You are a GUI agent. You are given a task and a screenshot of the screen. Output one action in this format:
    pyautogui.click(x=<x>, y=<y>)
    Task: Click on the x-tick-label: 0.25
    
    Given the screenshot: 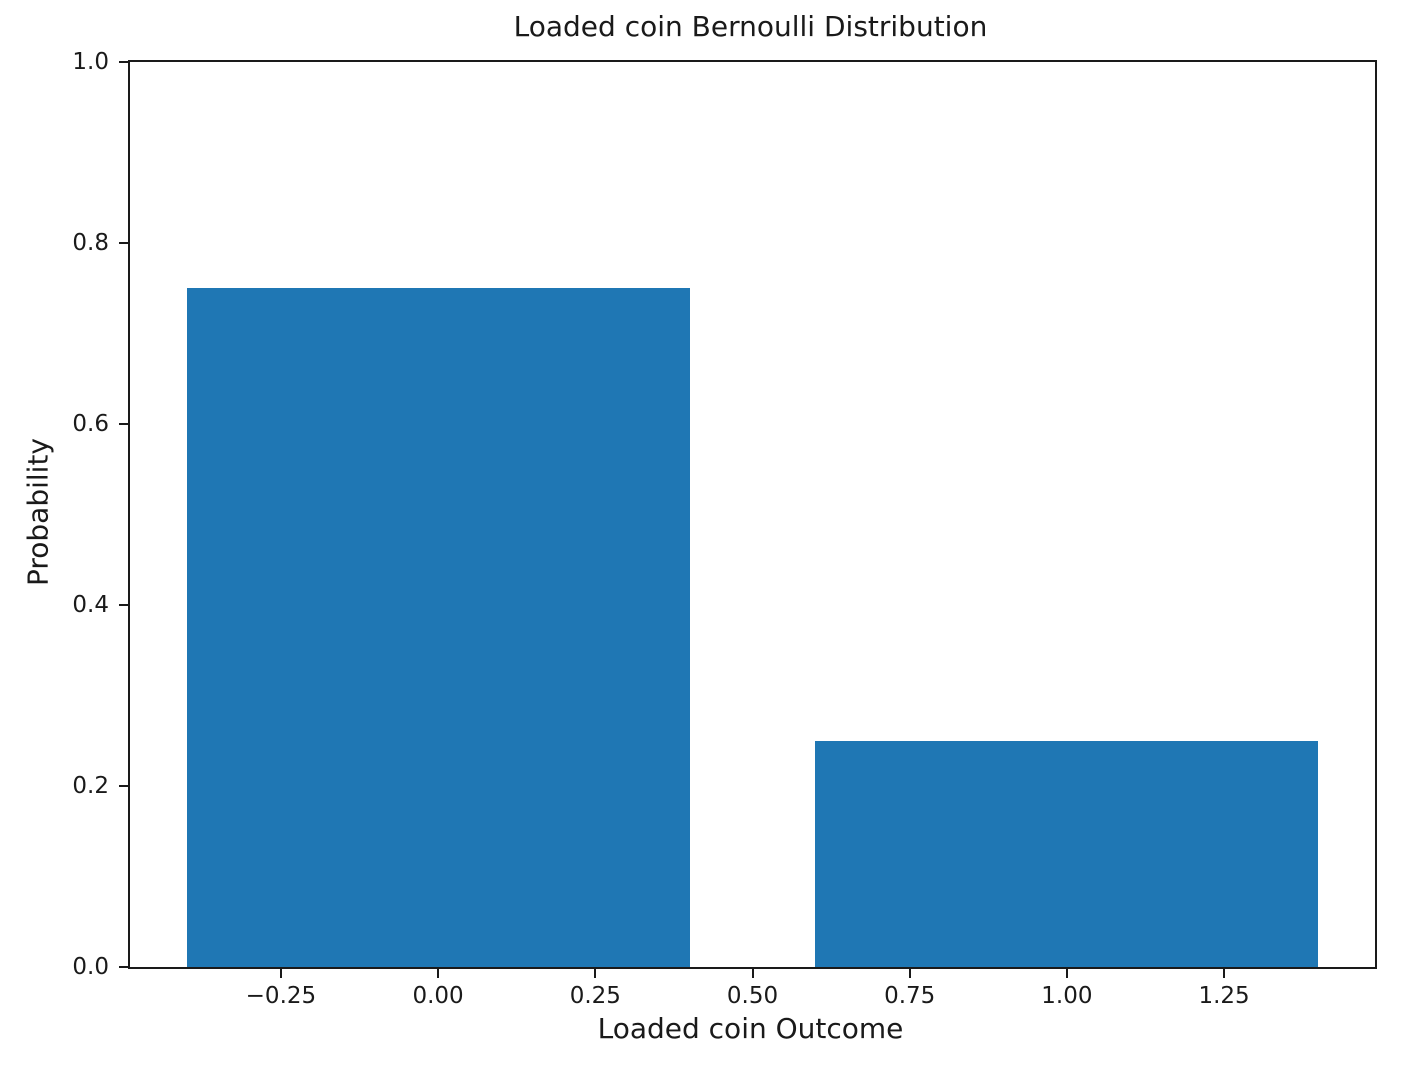 What is the action you would take?
    pyautogui.click(x=595, y=996)
    